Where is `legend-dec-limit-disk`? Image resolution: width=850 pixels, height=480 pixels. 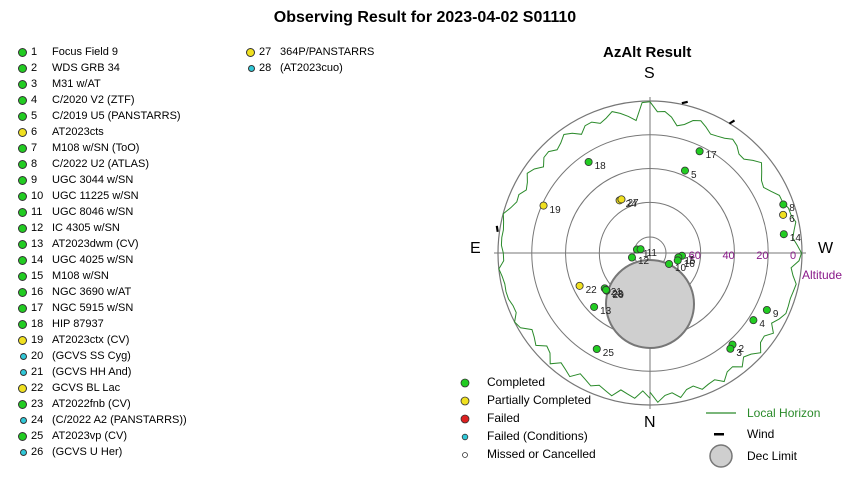 legend-dec-limit-disk is located at coordinates (721, 456).